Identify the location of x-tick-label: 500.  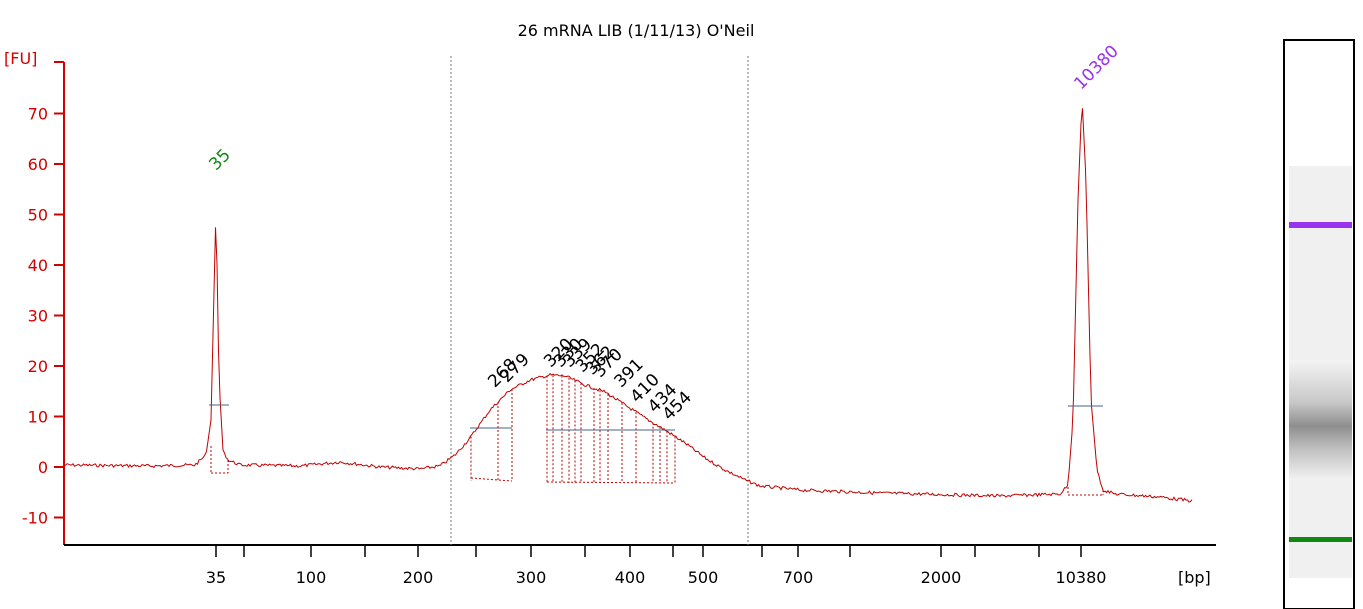
(703, 577).